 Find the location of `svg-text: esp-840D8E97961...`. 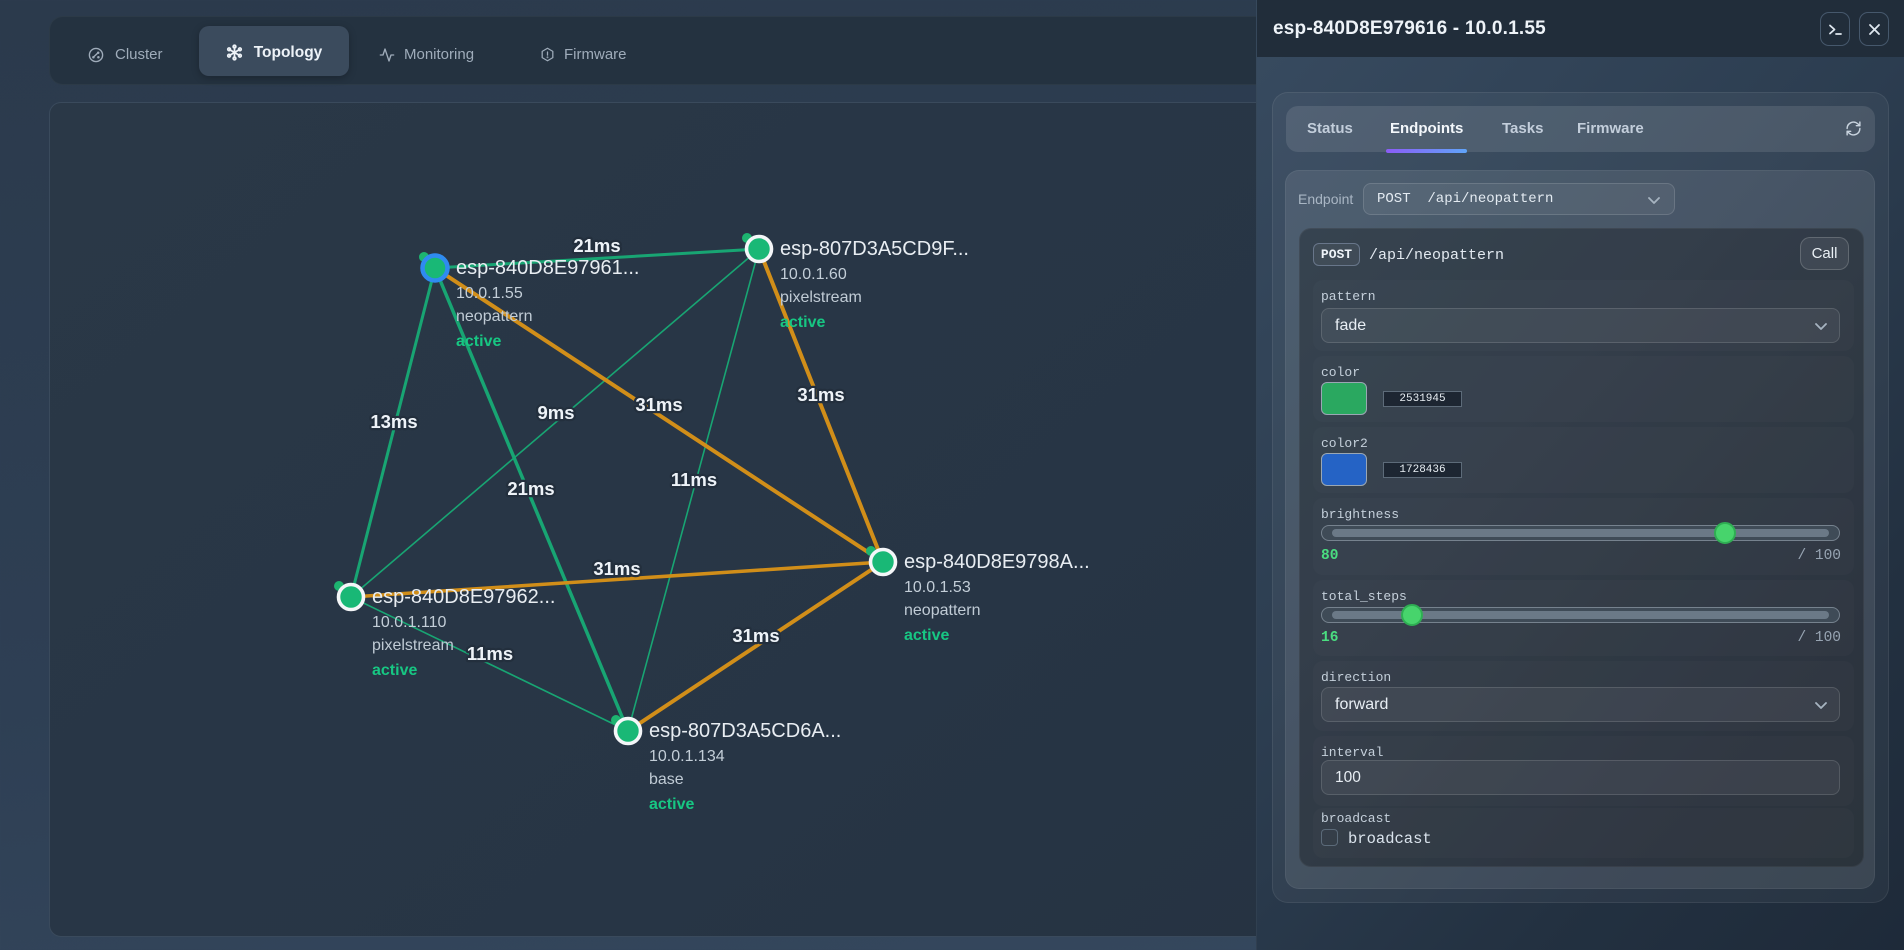

svg-text: esp-840D8E97961... is located at coordinates (547, 268).